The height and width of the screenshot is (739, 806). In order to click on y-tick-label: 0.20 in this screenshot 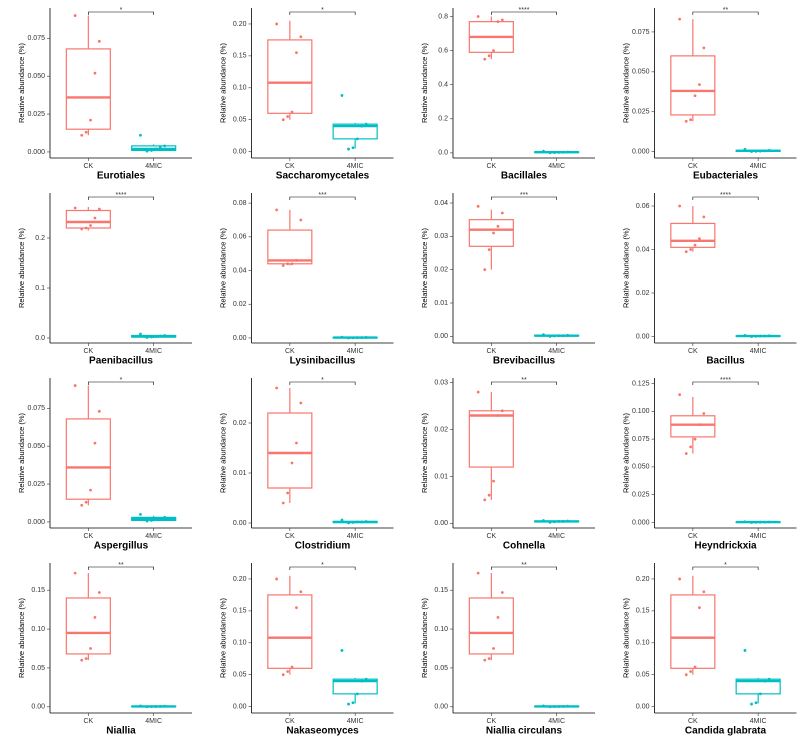, I will do `click(240, 579)`.